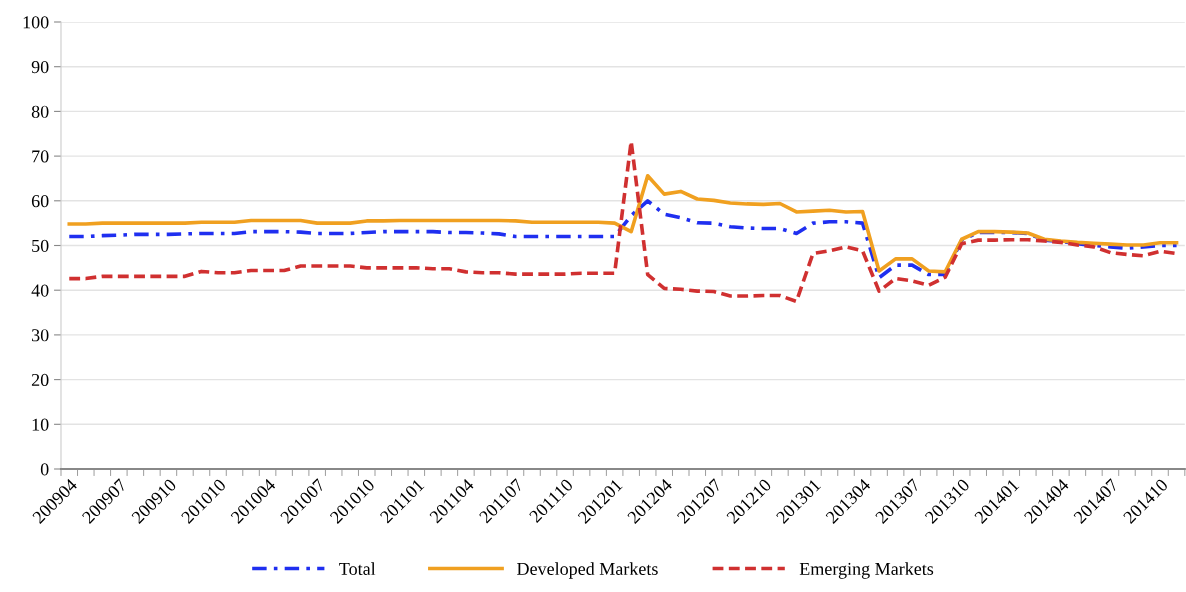 The height and width of the screenshot is (592, 1186). Describe the element at coordinates (44, 469) in the screenshot. I see `y-tick-label: 0` at that location.